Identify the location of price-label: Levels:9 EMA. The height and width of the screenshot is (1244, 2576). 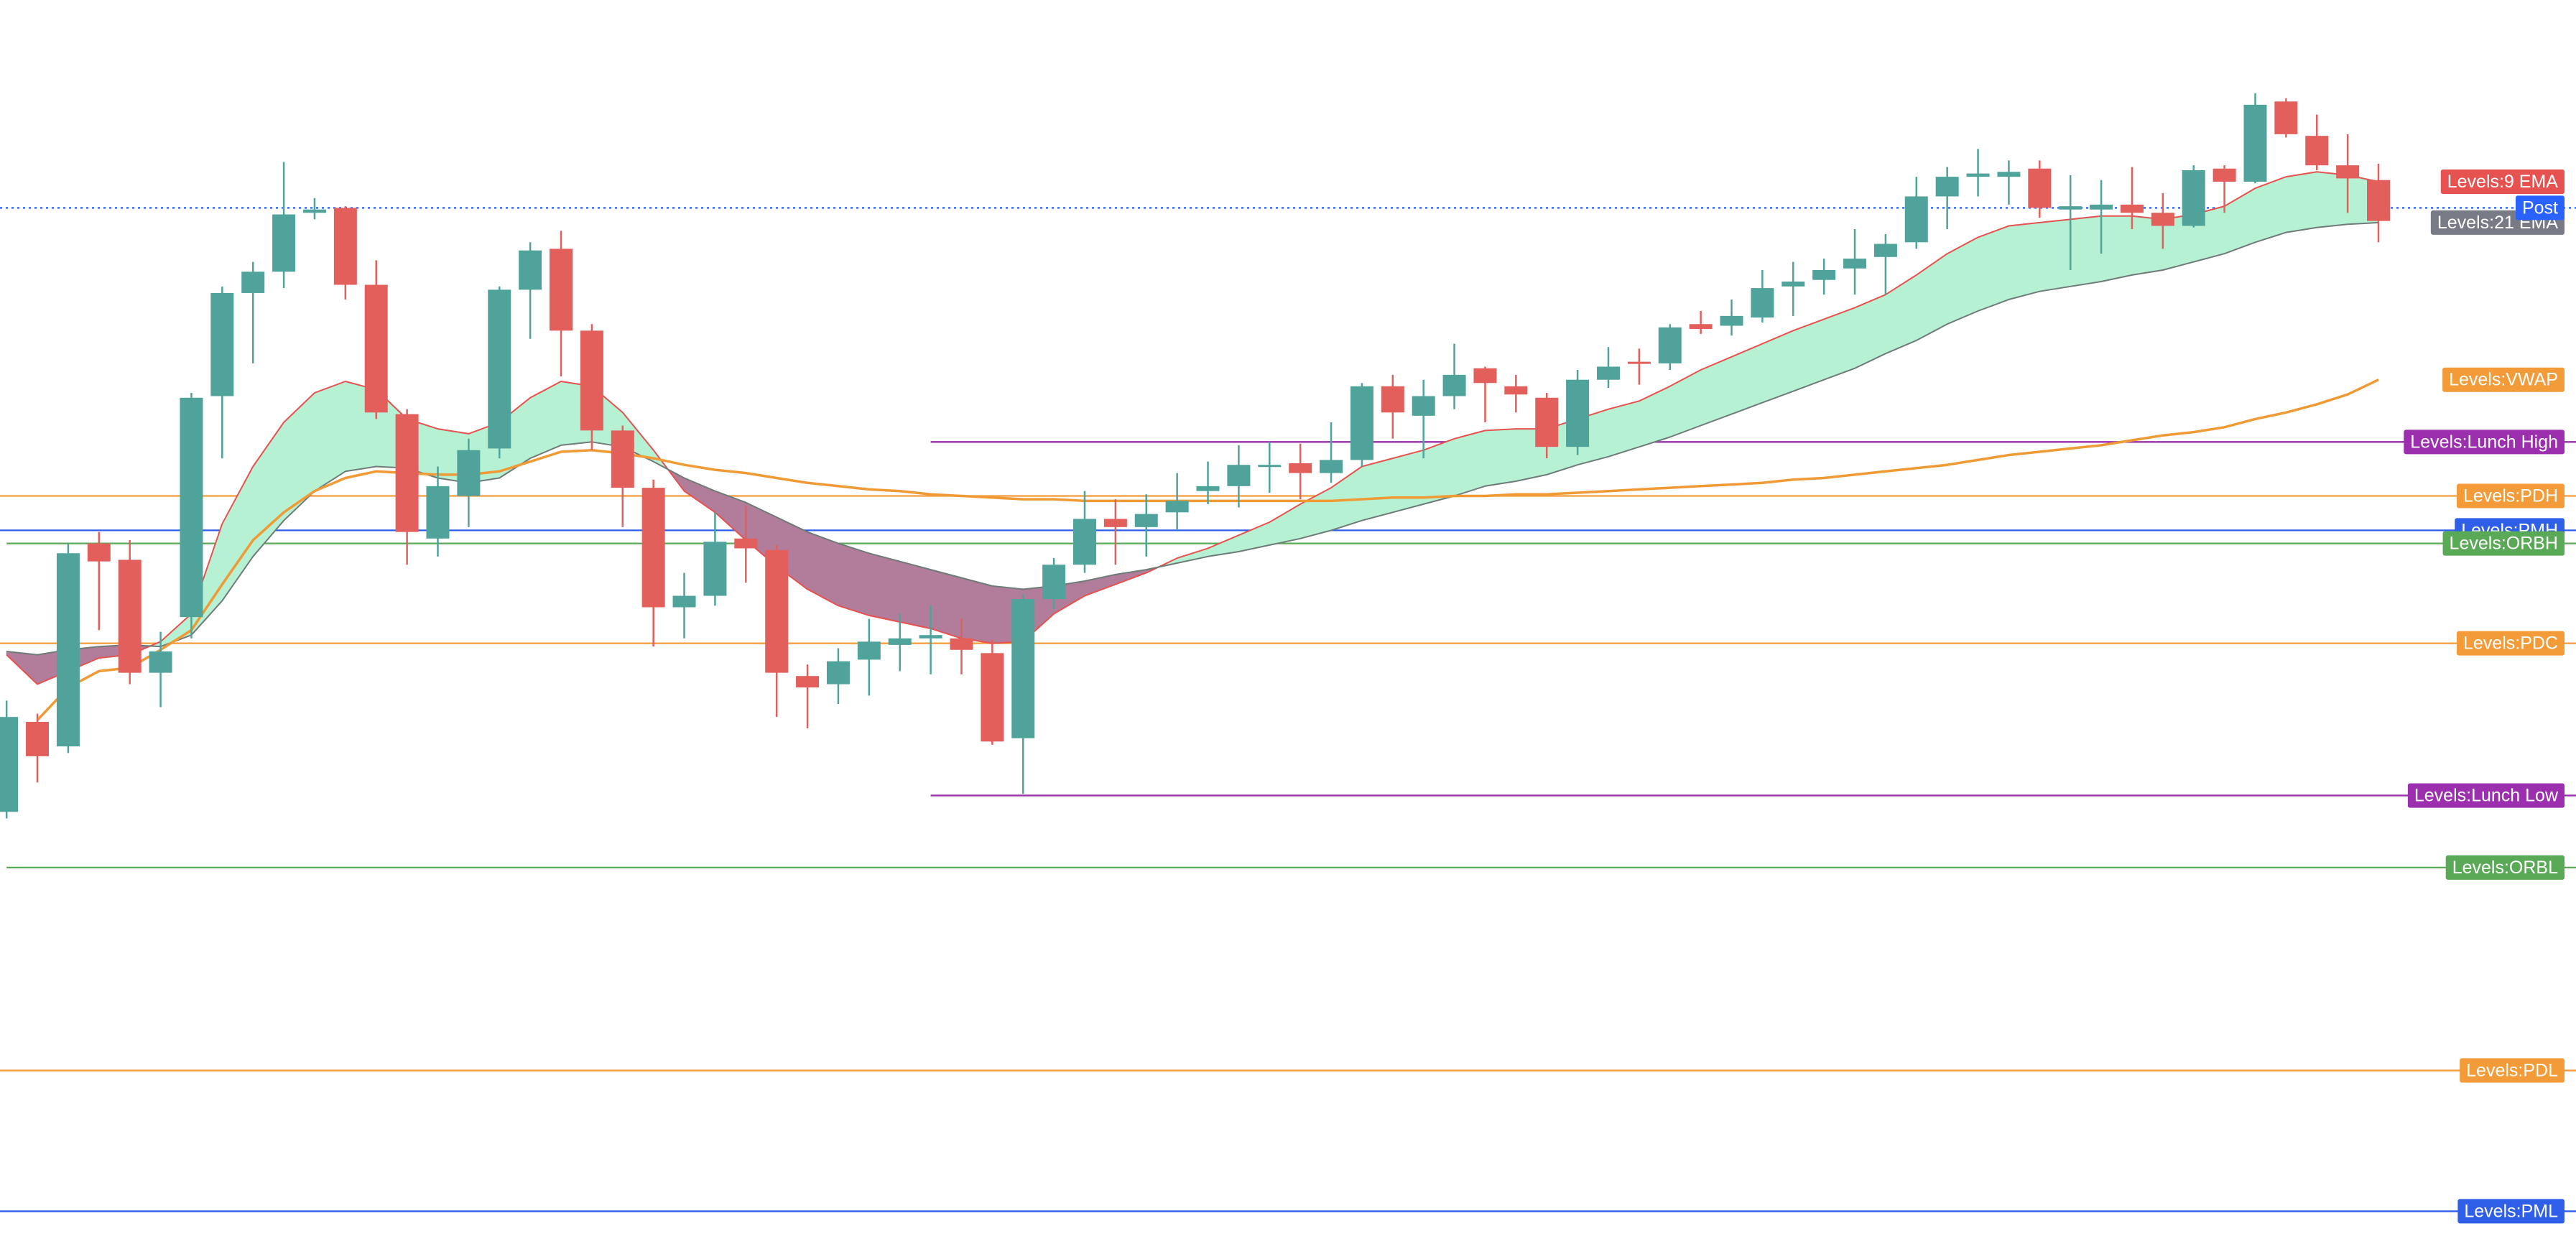
(2502, 181).